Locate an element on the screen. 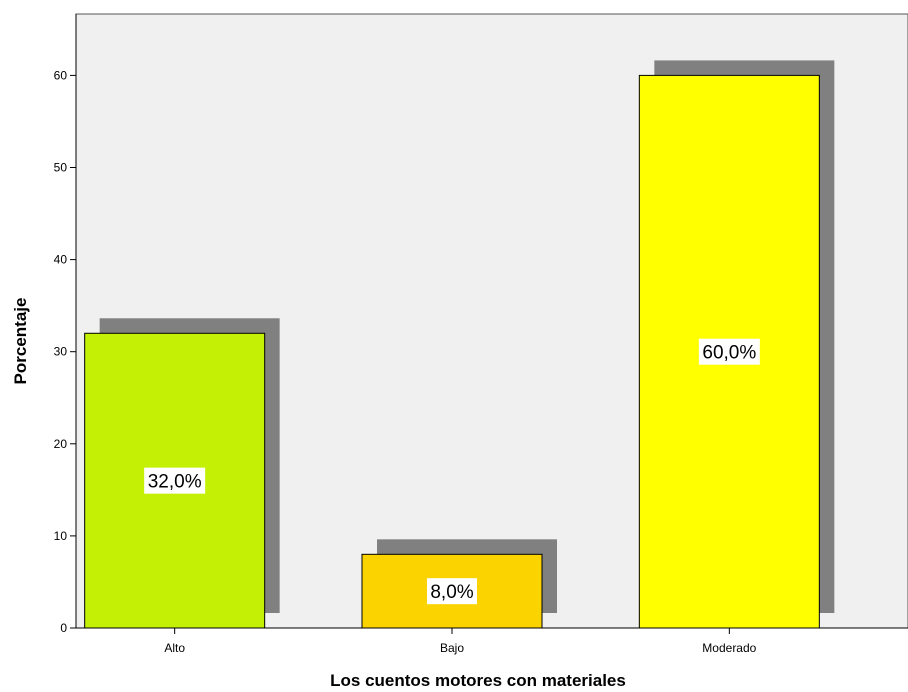 This screenshot has height=692, width=908. data-label: 32,0% is located at coordinates (175, 482).